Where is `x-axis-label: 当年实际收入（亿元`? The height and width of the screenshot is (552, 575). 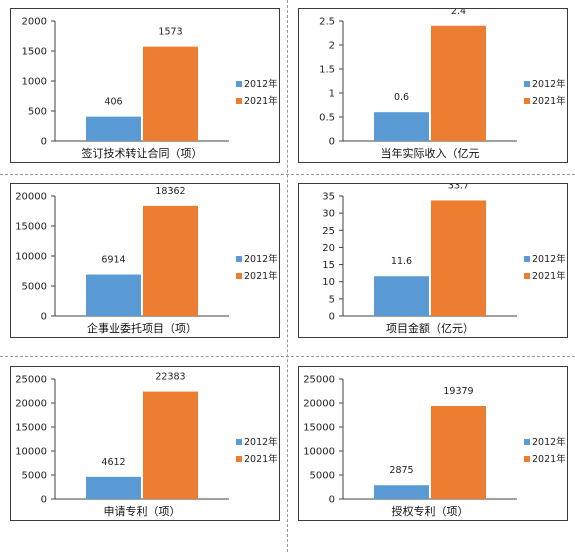 x-axis-label: 当年实际收入（亿元 is located at coordinates (430, 153).